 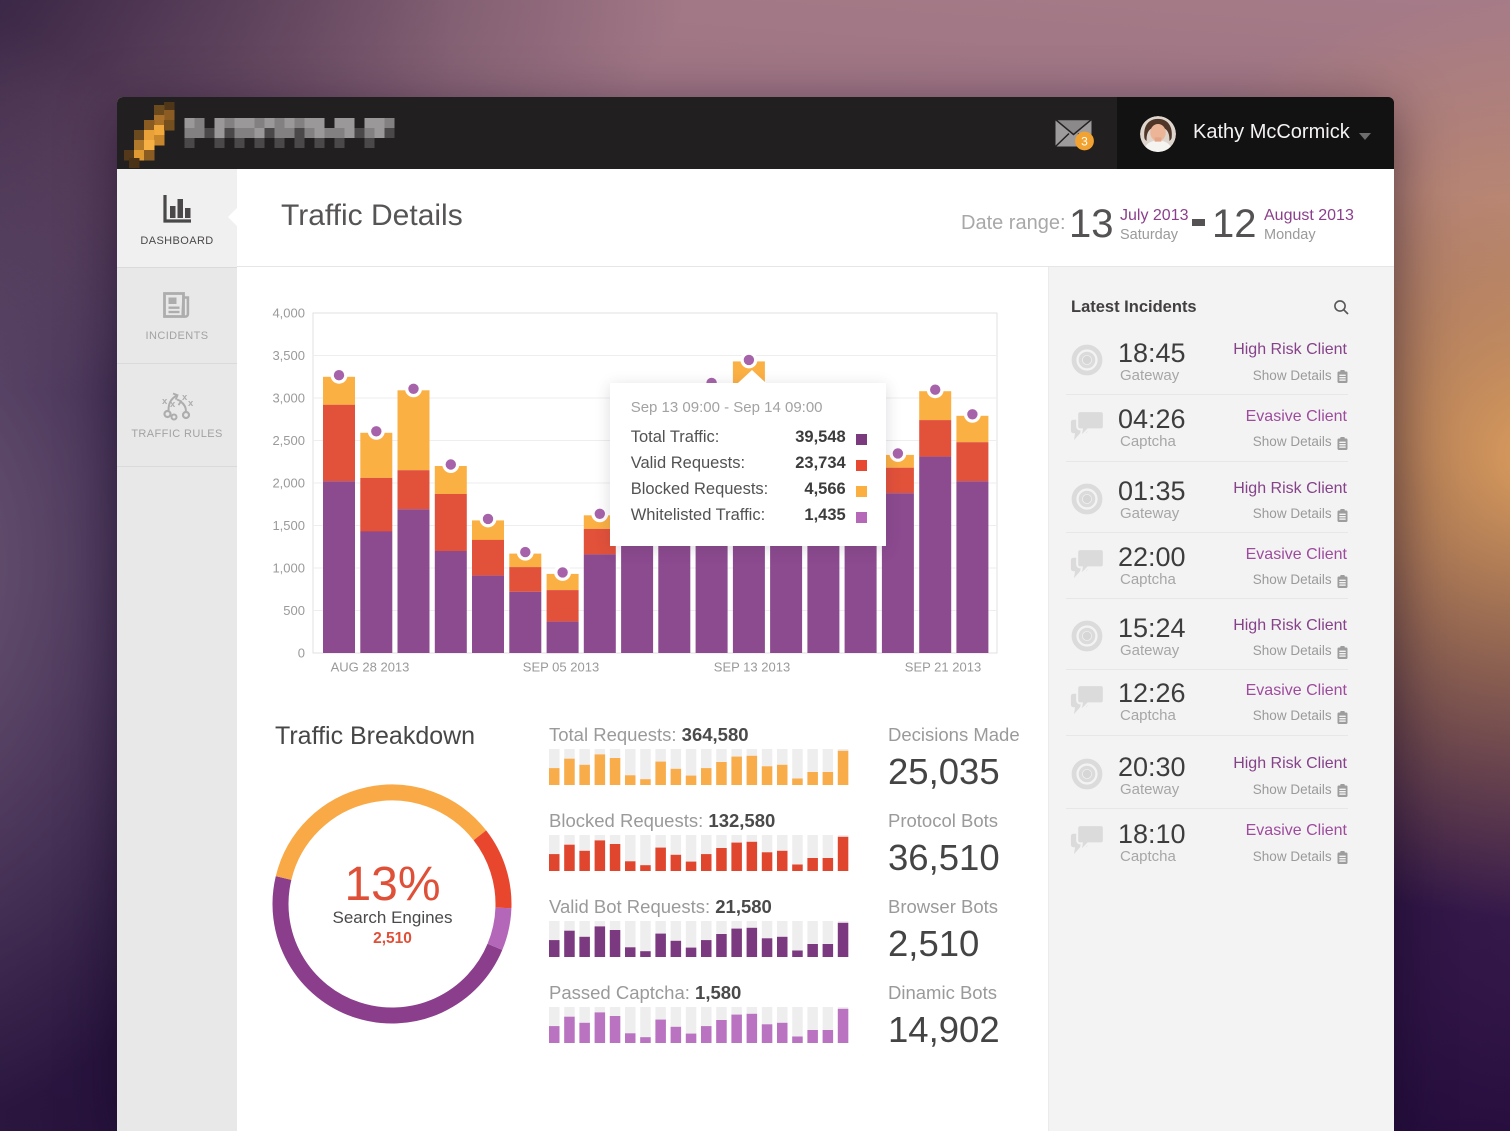 What do you see at coordinates (288, 440) in the screenshot?
I see `svg-text: 2,500` at bounding box center [288, 440].